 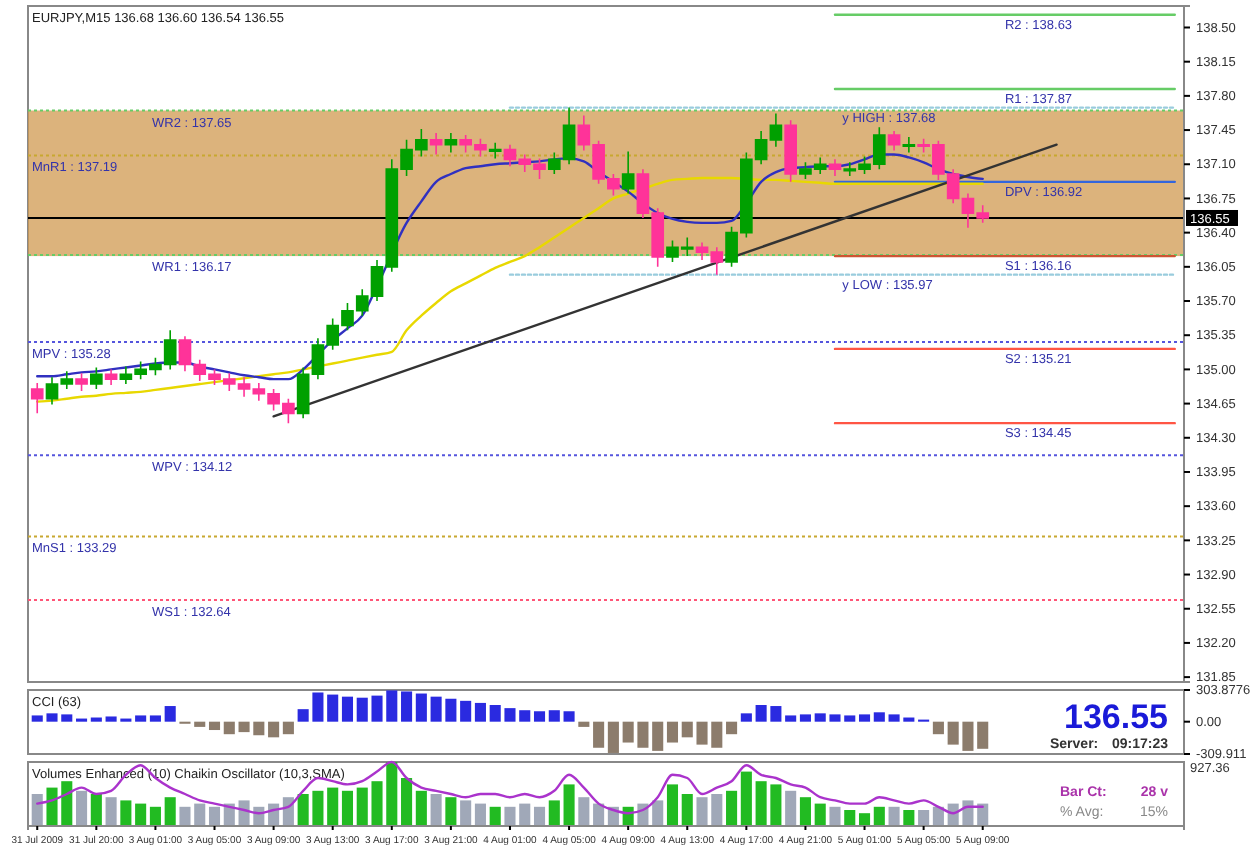 I want to click on annotation: 136.55, so click(x=1116, y=717).